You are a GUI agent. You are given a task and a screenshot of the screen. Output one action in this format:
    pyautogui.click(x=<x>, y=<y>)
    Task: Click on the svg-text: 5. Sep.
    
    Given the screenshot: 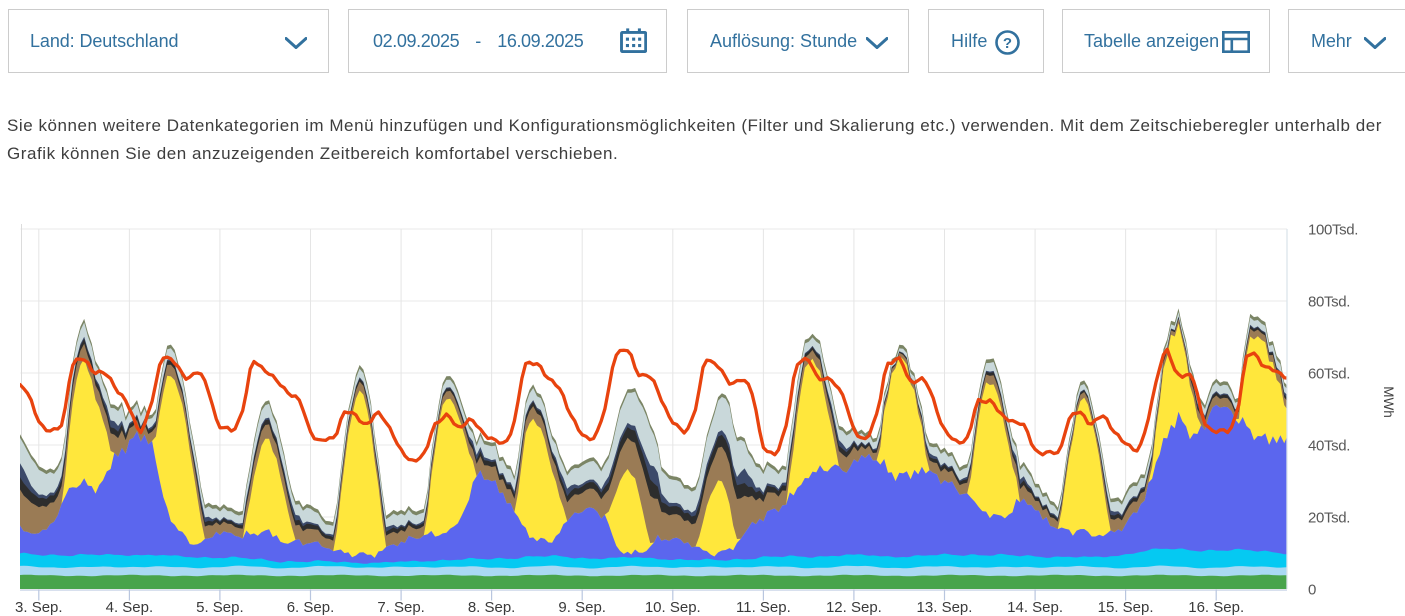 What is the action you would take?
    pyautogui.click(x=220, y=607)
    